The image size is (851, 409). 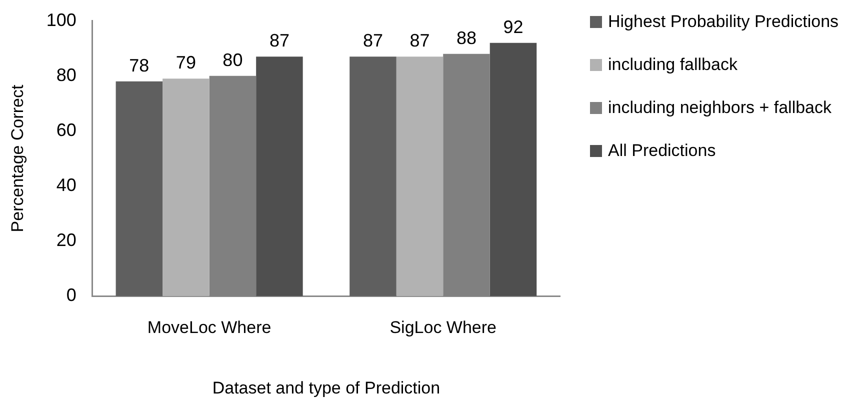 What do you see at coordinates (232, 60) in the screenshot?
I see `data-label: 80` at bounding box center [232, 60].